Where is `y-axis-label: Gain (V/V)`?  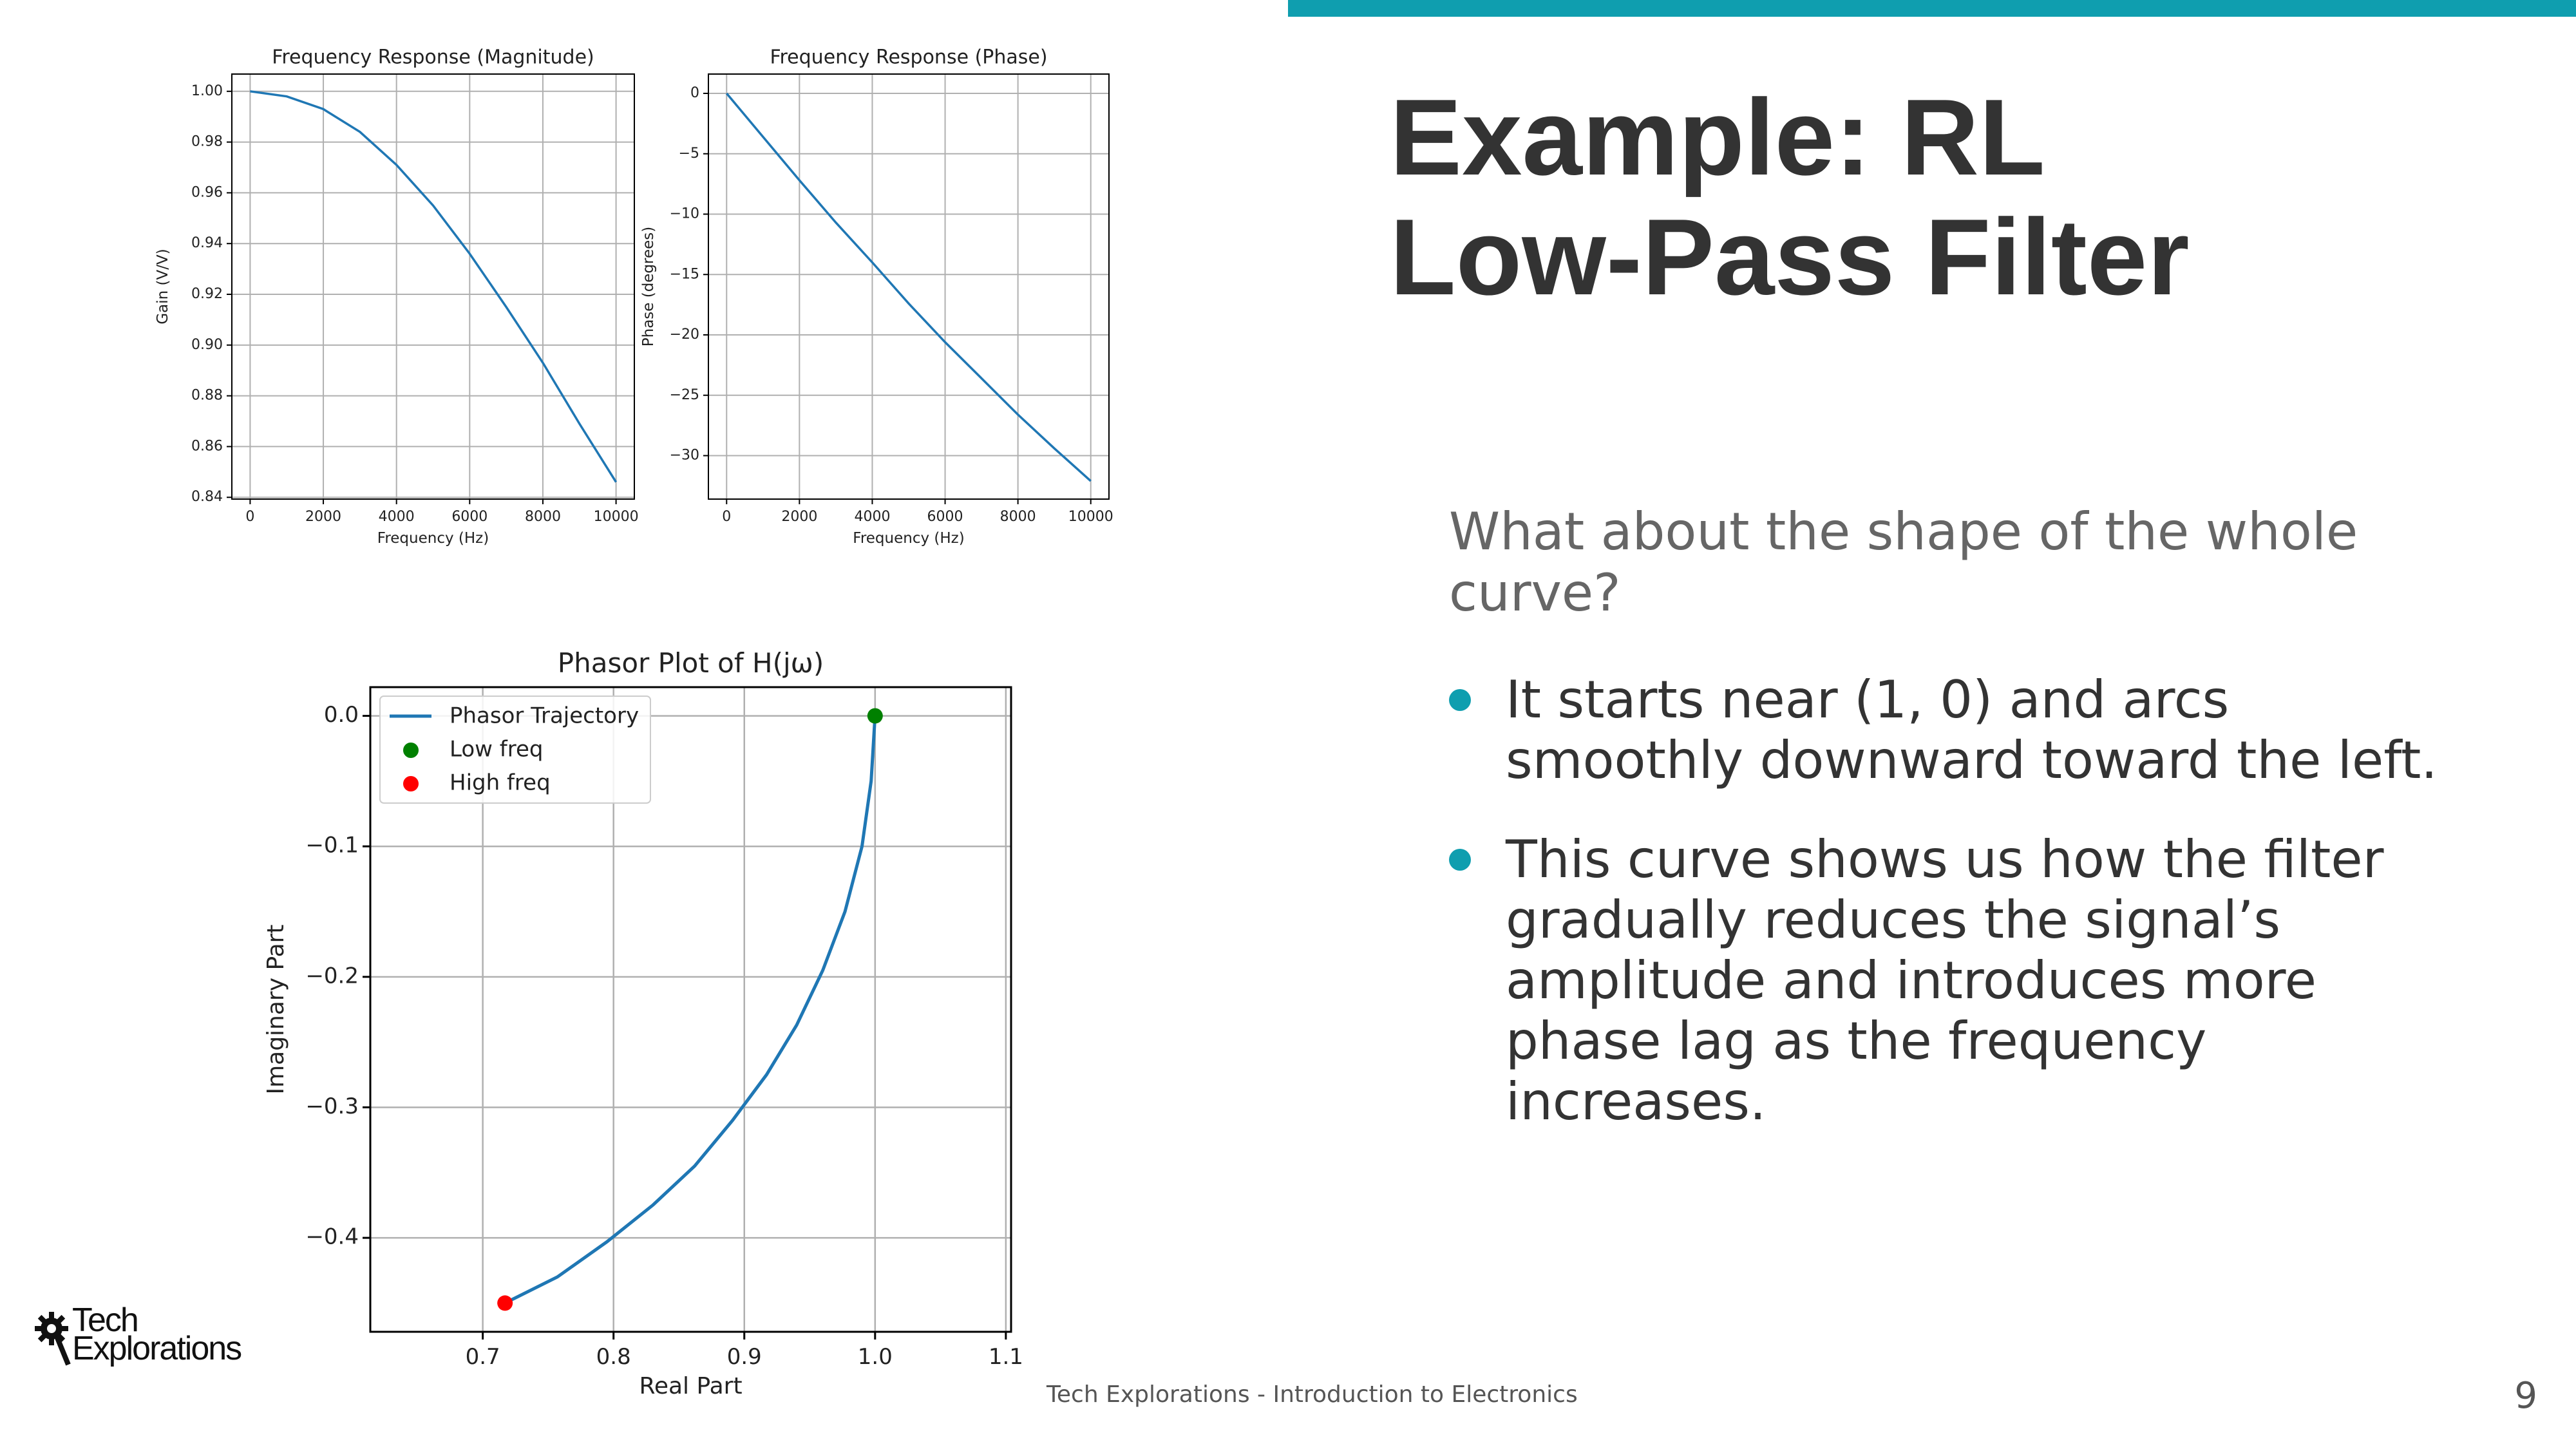 y-axis-label: Gain (V/V) is located at coordinates (163, 286).